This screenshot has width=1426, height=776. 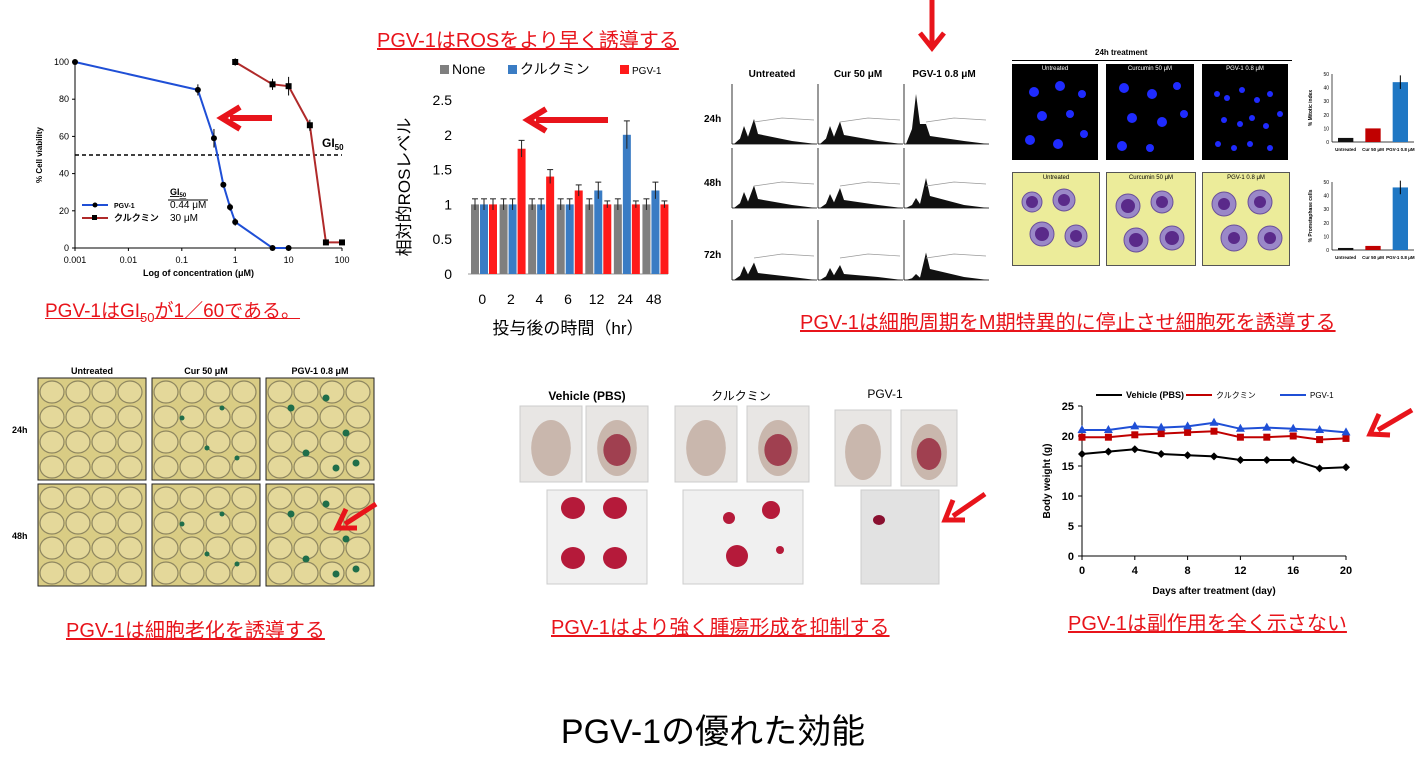 What do you see at coordinates (511, 299) in the screenshot?
I see `x-tick-label: 2` at bounding box center [511, 299].